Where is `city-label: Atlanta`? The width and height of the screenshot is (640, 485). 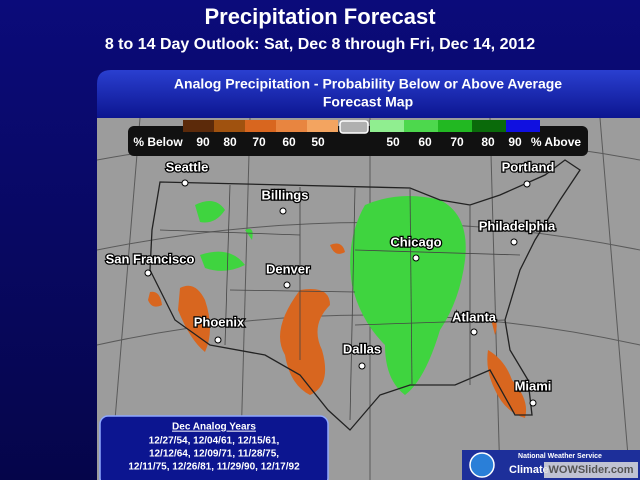
city-label: Atlanta is located at coordinates (474, 316).